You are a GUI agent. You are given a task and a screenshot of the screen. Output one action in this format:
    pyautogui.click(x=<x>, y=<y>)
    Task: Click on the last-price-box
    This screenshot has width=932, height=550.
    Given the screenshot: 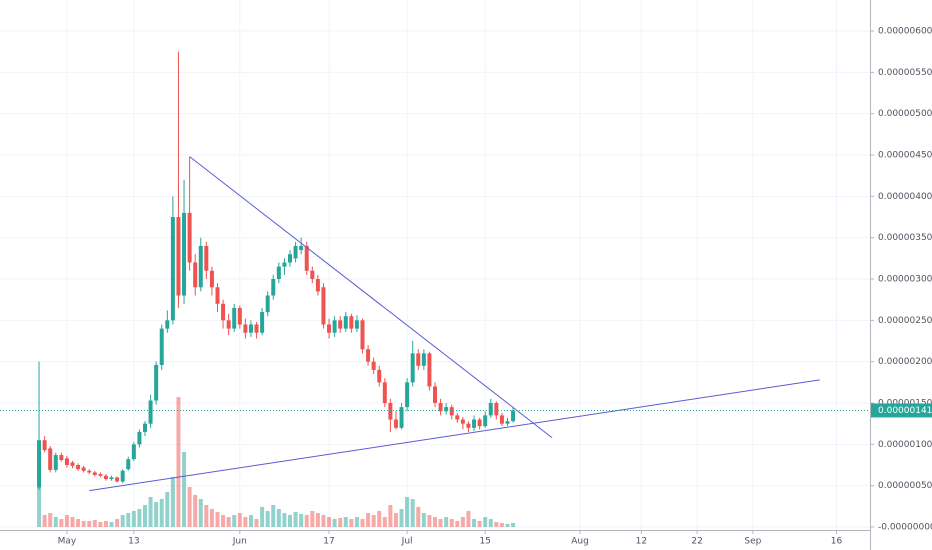 What is the action you would take?
    pyautogui.click(x=901, y=410)
    